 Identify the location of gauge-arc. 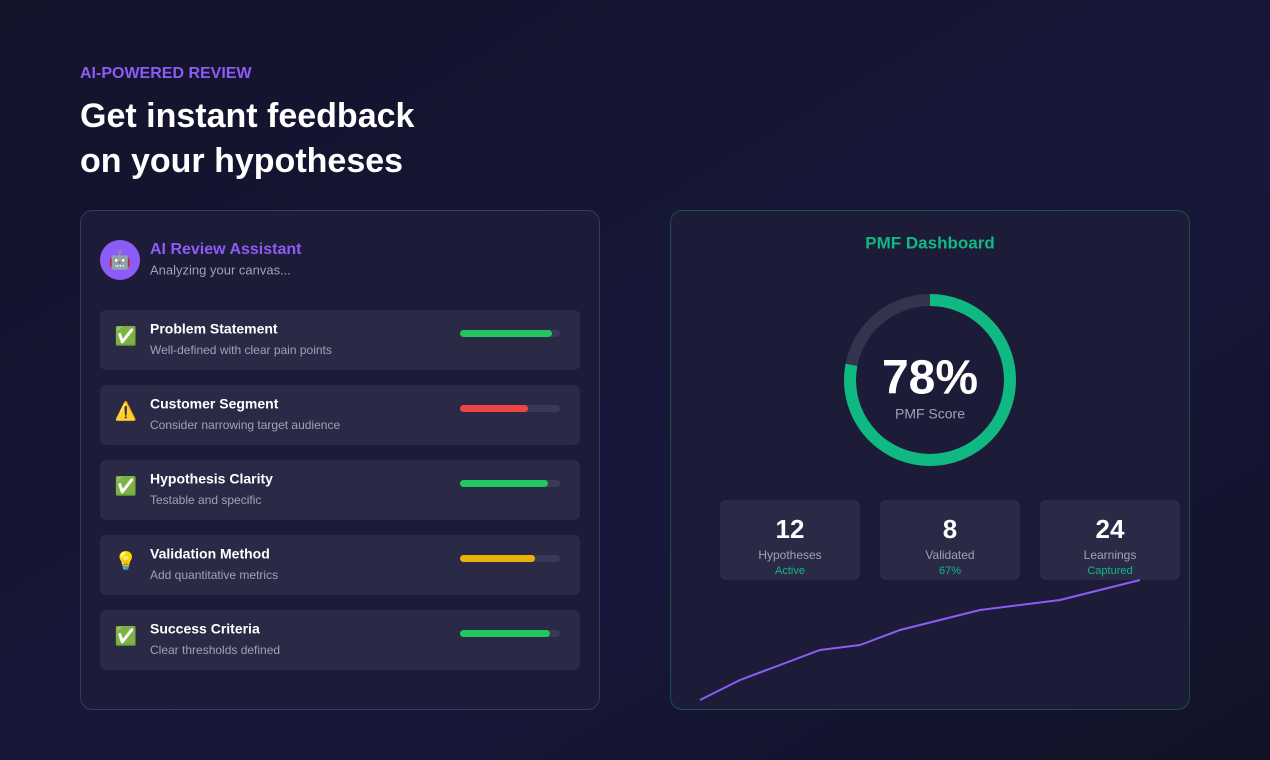
(930, 380).